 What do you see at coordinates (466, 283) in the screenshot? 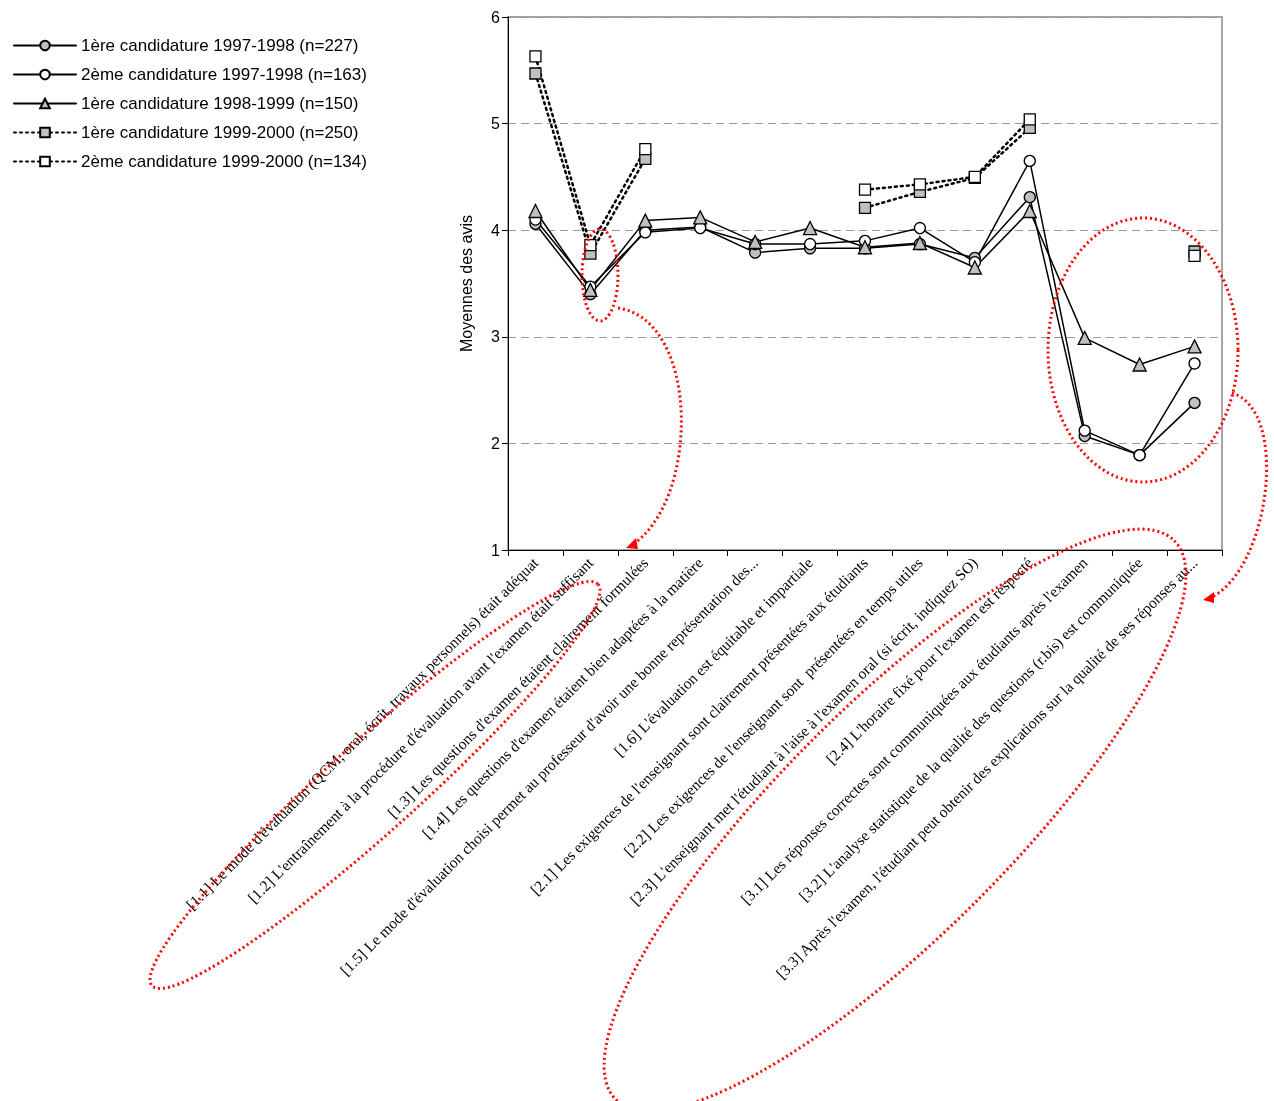
I see `y-axis-title: Moyennes des avis` at bounding box center [466, 283].